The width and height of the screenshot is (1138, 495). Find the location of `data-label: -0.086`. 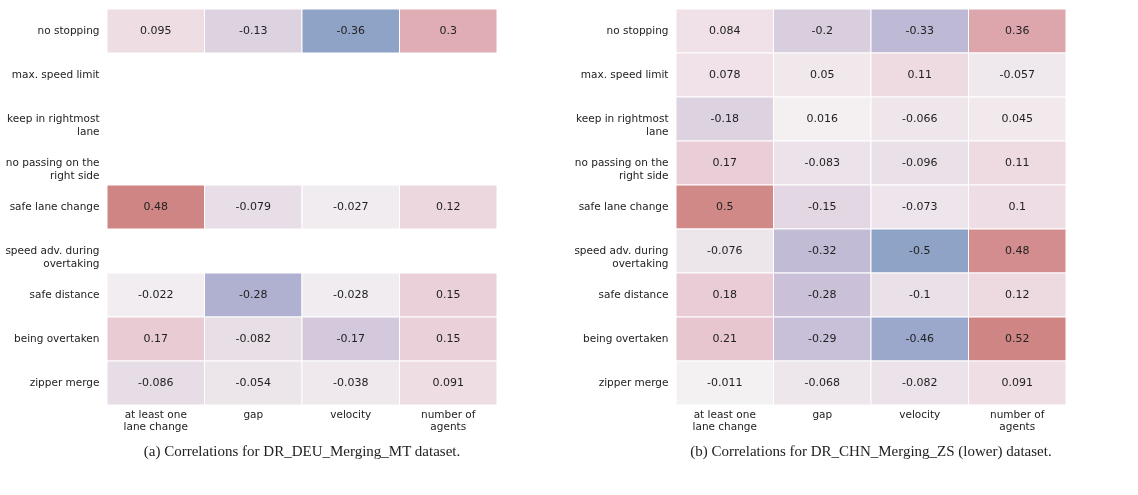

data-label: -0.086 is located at coordinates (156, 382).